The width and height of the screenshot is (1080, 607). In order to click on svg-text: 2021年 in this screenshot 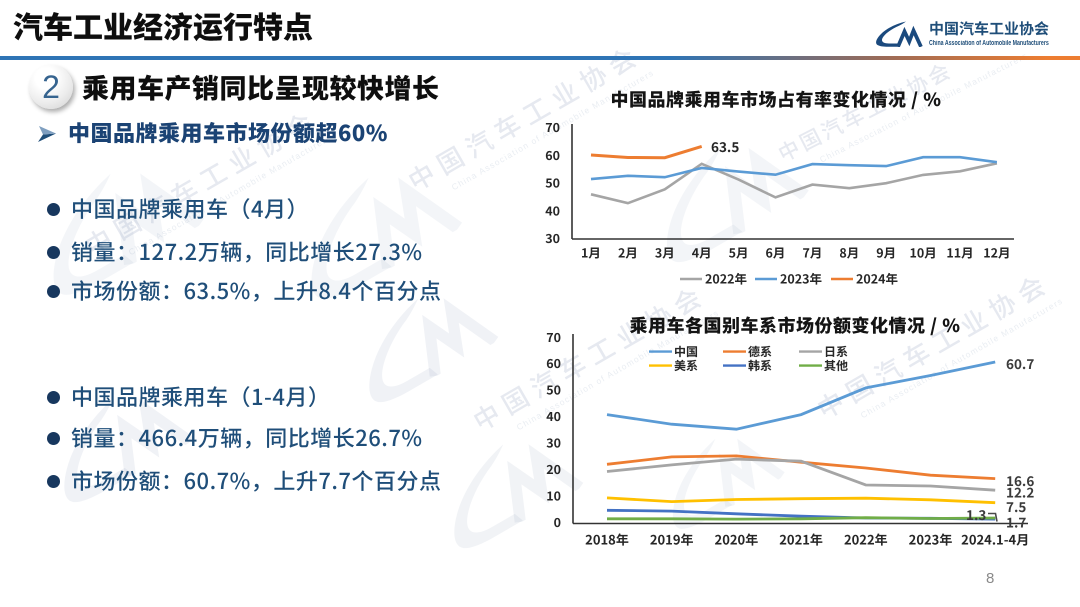, I will do `click(801, 539)`.